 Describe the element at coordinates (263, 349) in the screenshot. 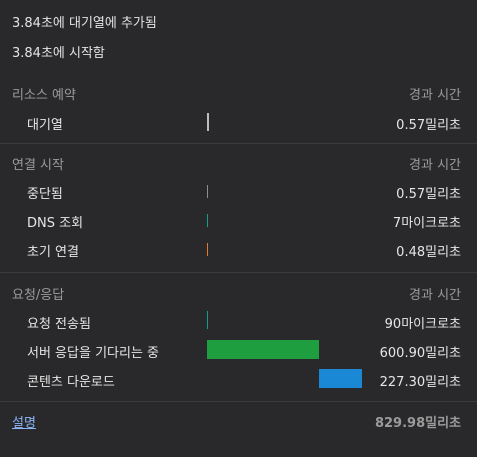

I see `row-waiting-server-response-bar` at that location.